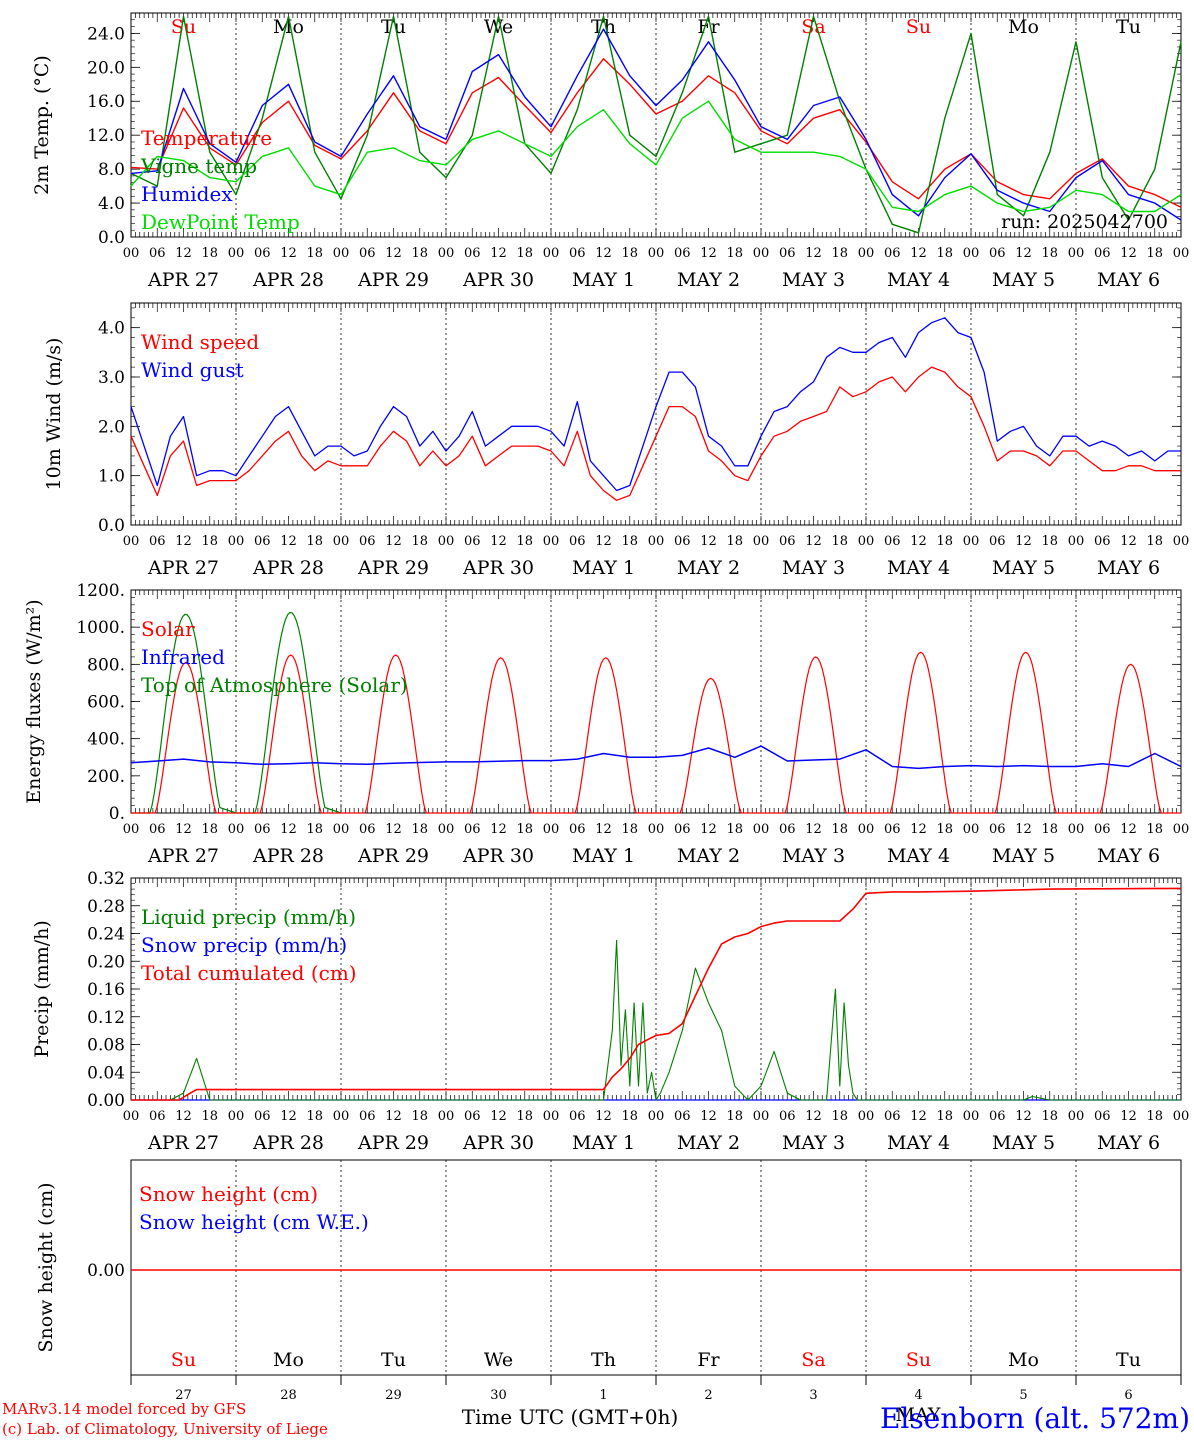 Image resolution: width=1194 pixels, height=1440 pixels. Describe the element at coordinates (106, 879) in the screenshot. I see `y-tick-label: 0.32` at that location.